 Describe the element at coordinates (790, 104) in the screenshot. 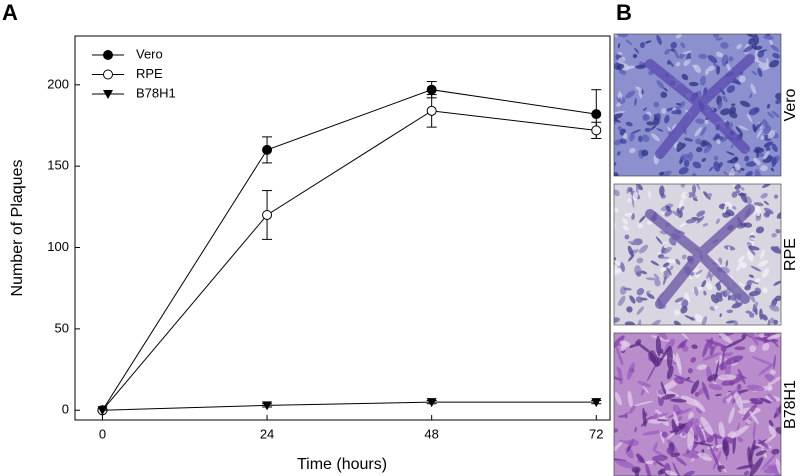

I see `image-label: Vero` at that location.